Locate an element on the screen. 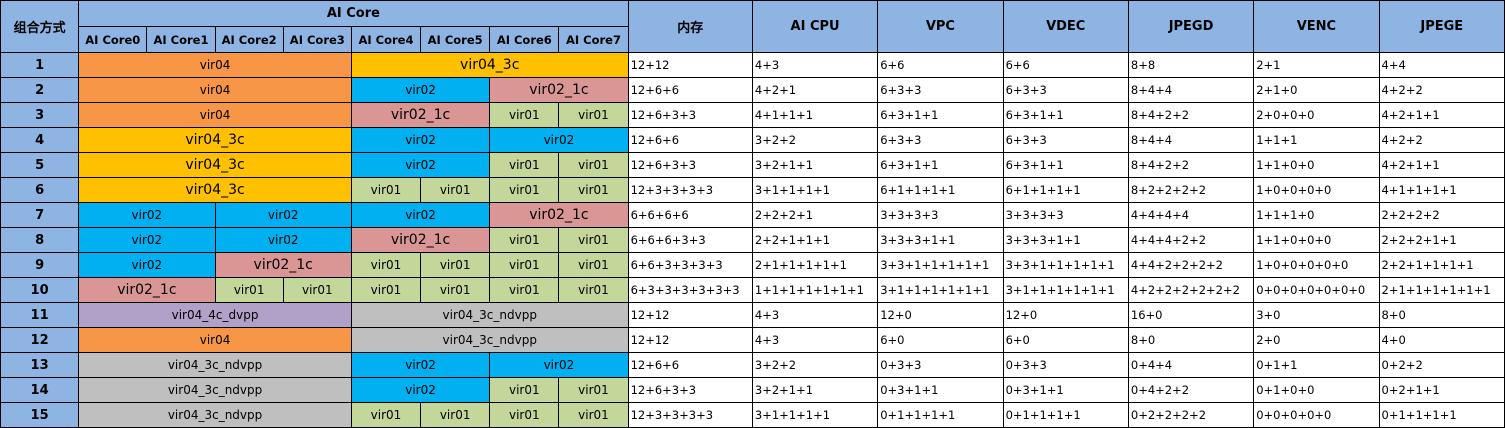 This screenshot has height=428, width=1505. vpc-cell: 0+3+1+1 is located at coordinates (940, 390).